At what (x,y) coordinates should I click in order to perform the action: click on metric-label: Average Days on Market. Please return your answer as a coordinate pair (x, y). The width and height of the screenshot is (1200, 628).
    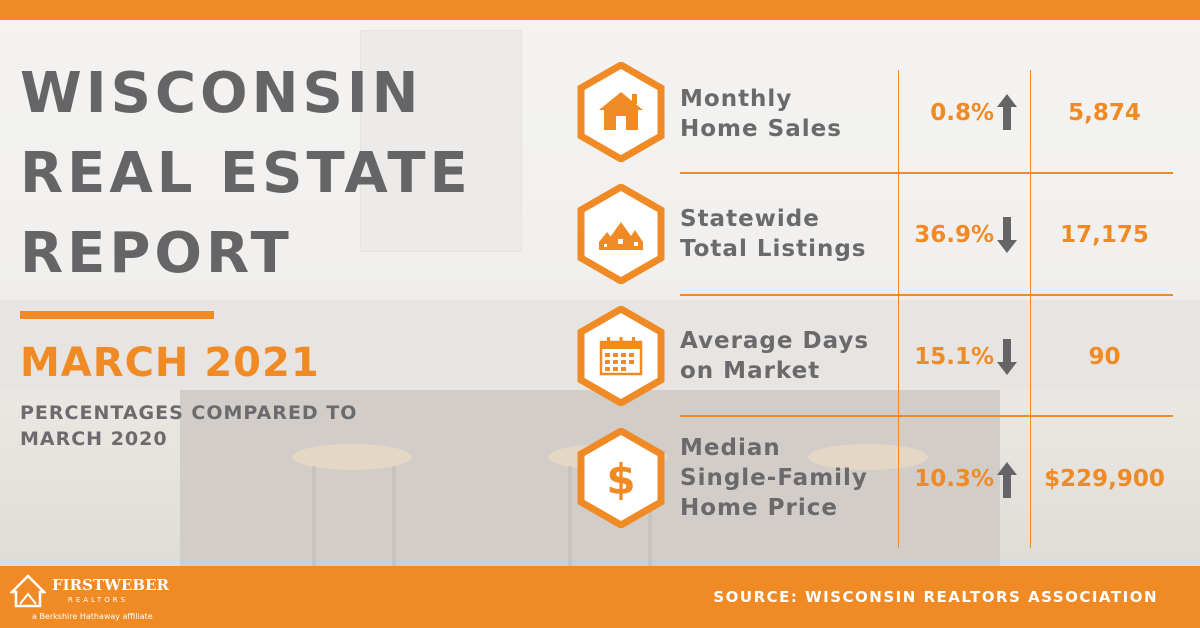
    Looking at the image, I should click on (787, 356).